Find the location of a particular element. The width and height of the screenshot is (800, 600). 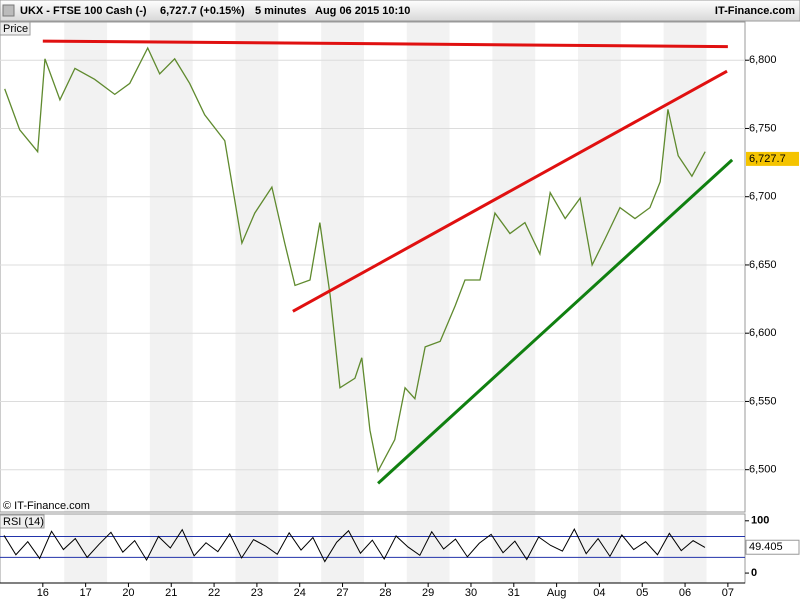

last-value-tag is located at coordinates (772, 158).